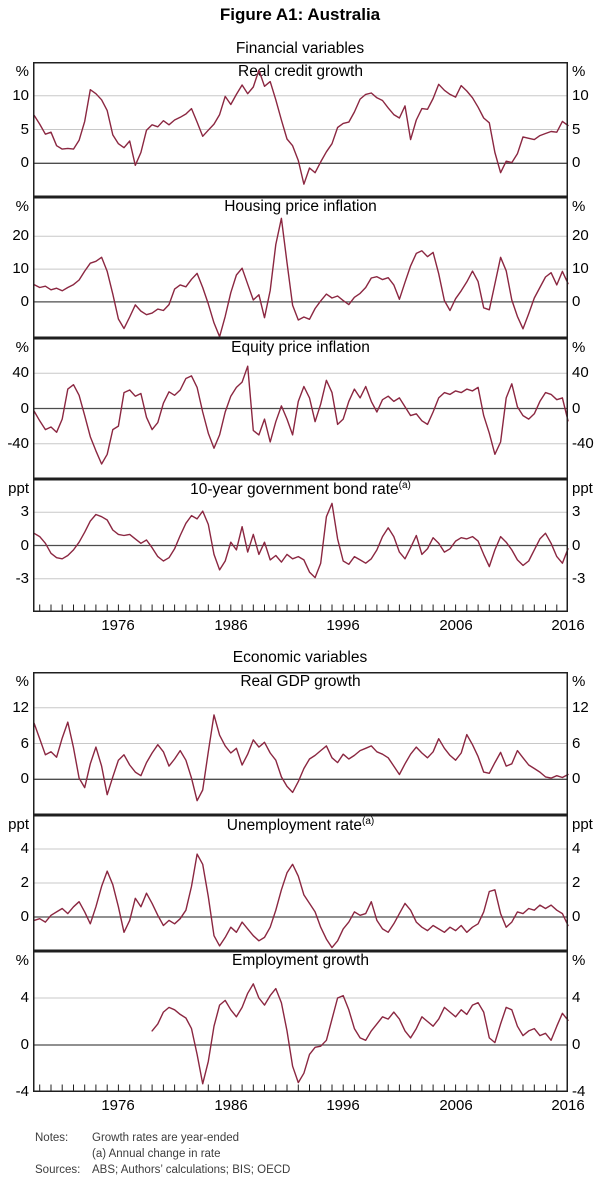  What do you see at coordinates (579, 960) in the screenshot?
I see `unit-label-right-employment-growth: %` at bounding box center [579, 960].